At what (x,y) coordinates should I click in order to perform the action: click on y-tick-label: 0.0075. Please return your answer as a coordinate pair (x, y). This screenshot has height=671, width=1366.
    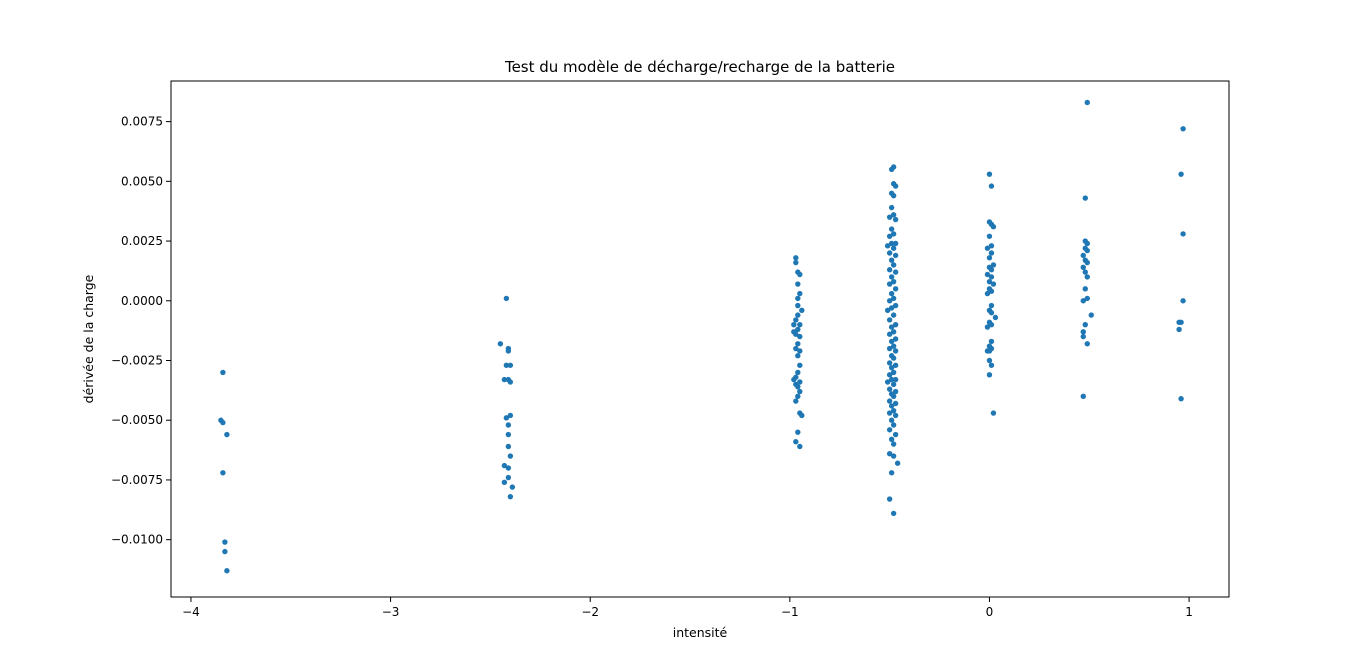
    Looking at the image, I should click on (142, 122).